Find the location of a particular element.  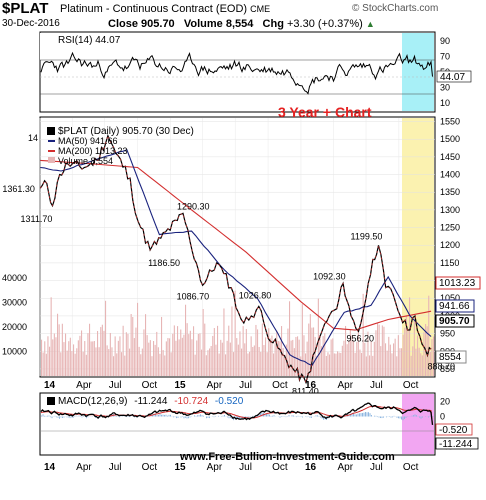

x-axis-label: Oct is located at coordinates (280, 467).